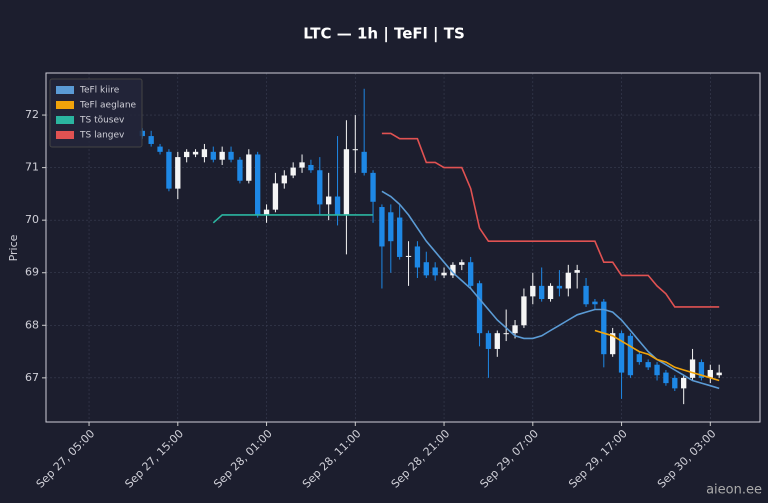 Image resolution: width=768 pixels, height=503 pixels. Describe the element at coordinates (102, 121) in the screenshot. I see `legend-label: TS tõusev` at that location.